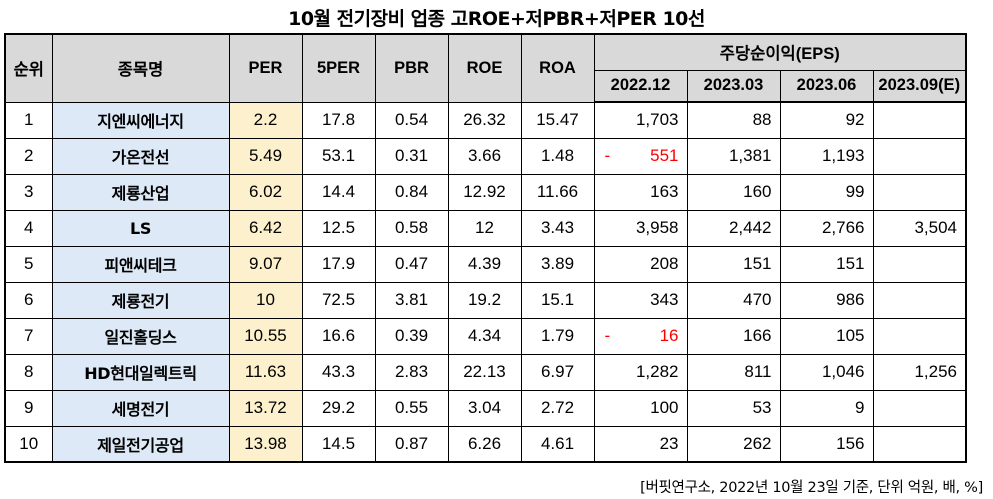  I want to click on cell-5per: 29.2, so click(338, 408).